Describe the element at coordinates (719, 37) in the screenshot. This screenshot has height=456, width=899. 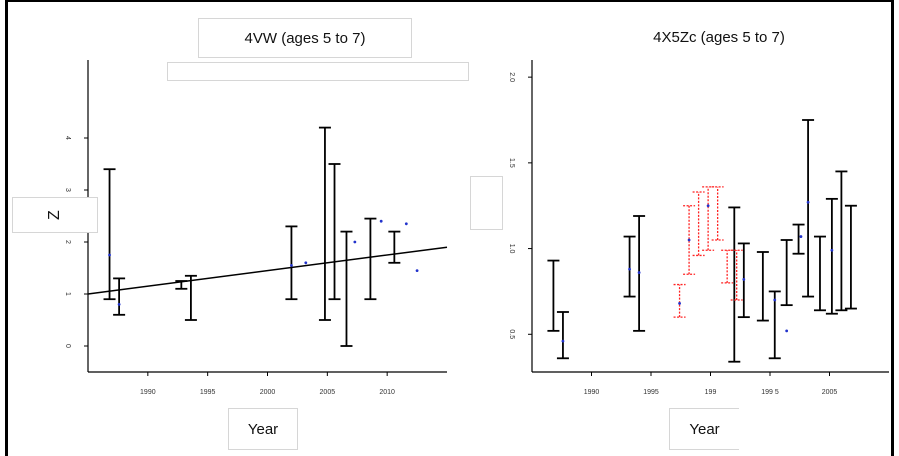
I see `right-chart-title: 4X5Zc (ages 5 to 7)` at that location.